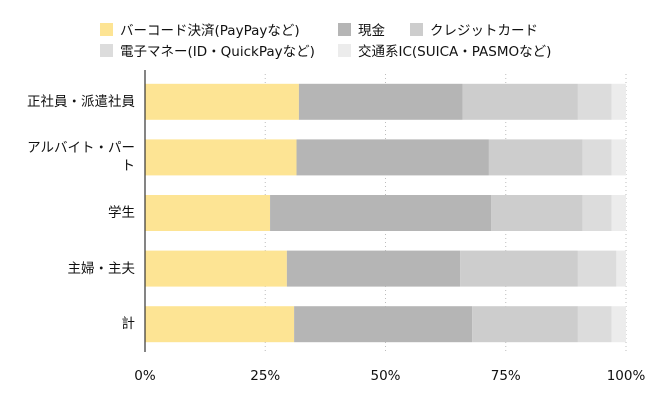  I want to click on category-label-0: 正社員・派遣社員, so click(81, 102).